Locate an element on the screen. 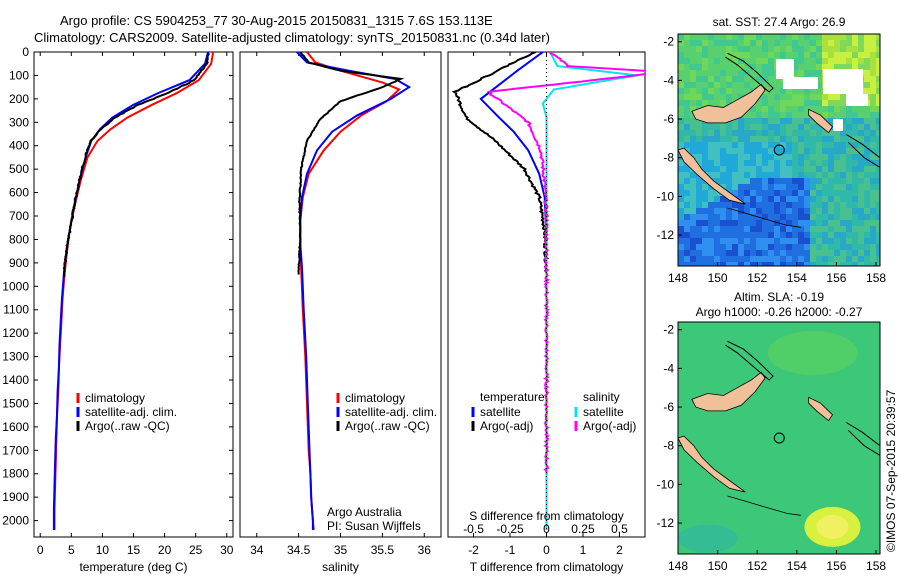 The height and width of the screenshot is (580, 900). difference-xtick-label: 1 is located at coordinates (583, 550).